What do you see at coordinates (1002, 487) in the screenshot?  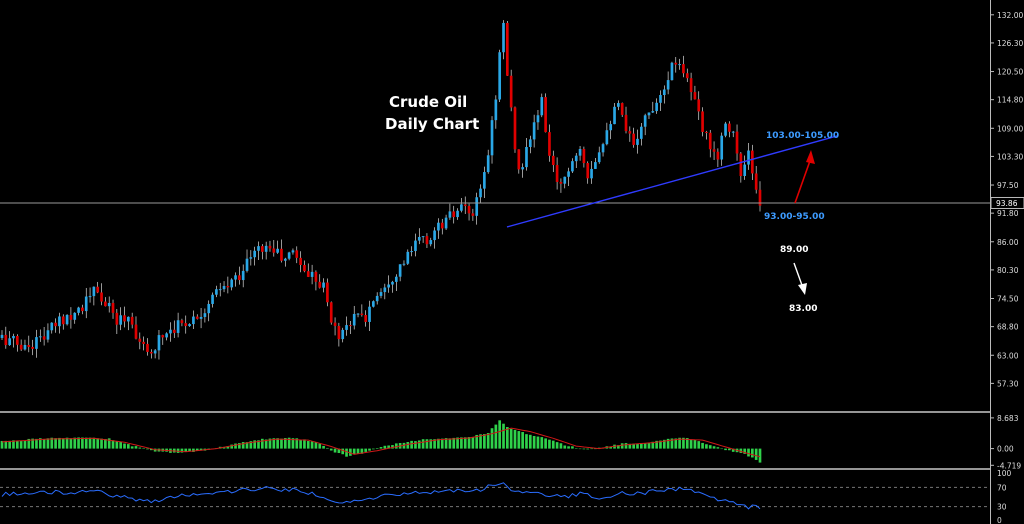 I see `rsi-tick-label: 70` at bounding box center [1002, 487].